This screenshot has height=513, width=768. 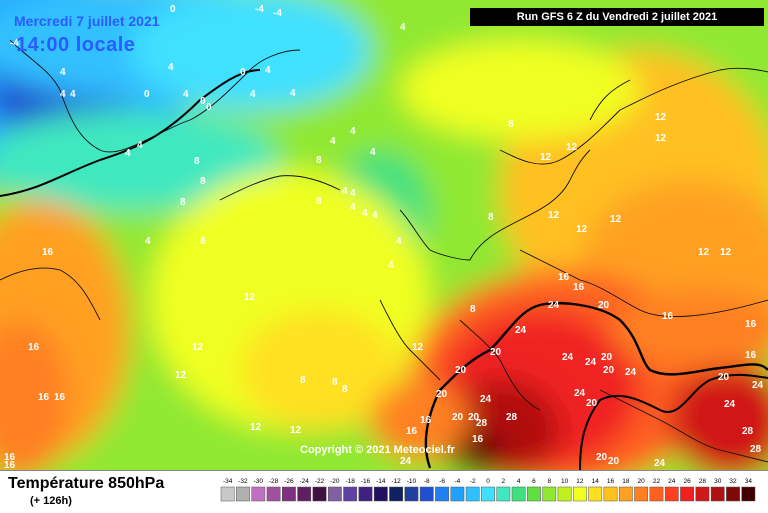 I want to click on variable-title: Température 850hPa, so click(x=86, y=483).